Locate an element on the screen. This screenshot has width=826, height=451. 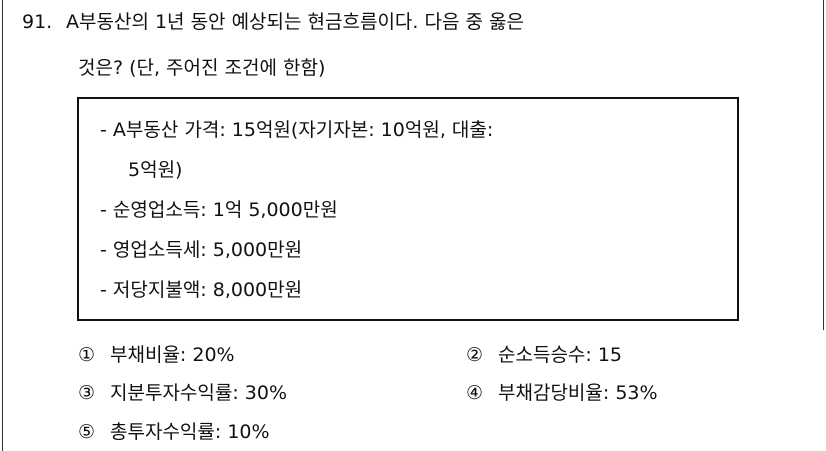
condition-line: 5억원) is located at coordinates (155, 170).